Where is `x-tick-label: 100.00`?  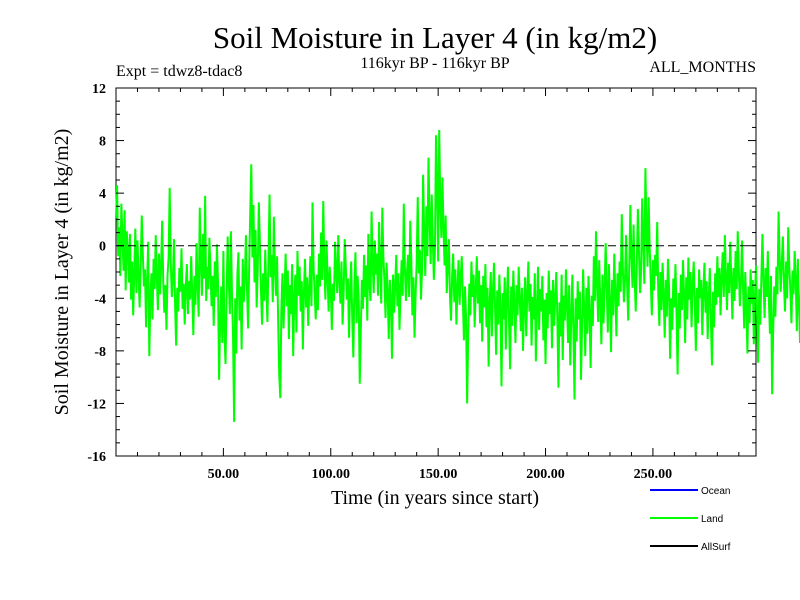 x-tick-label: 100.00 is located at coordinates (331, 474).